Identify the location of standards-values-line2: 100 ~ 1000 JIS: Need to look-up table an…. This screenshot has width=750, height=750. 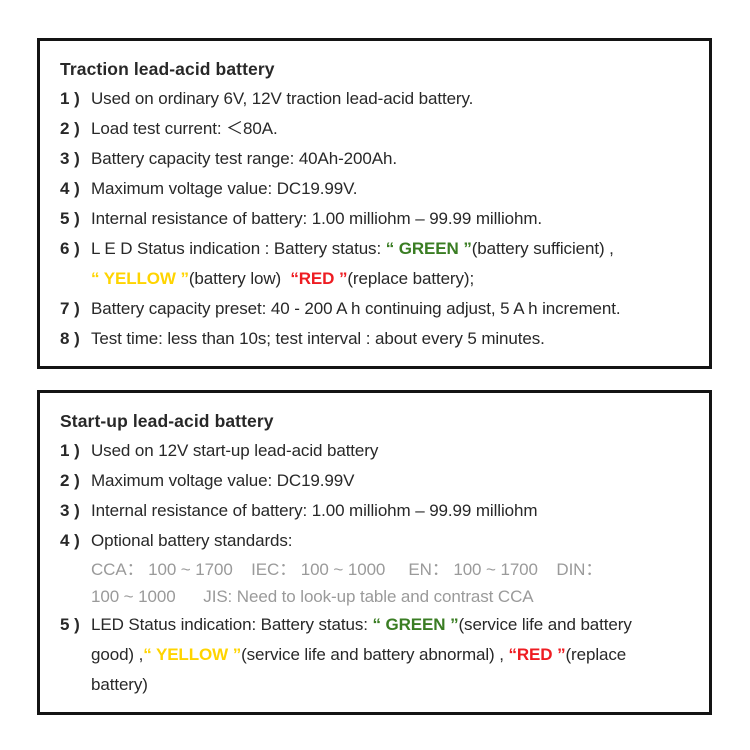
(312, 596).